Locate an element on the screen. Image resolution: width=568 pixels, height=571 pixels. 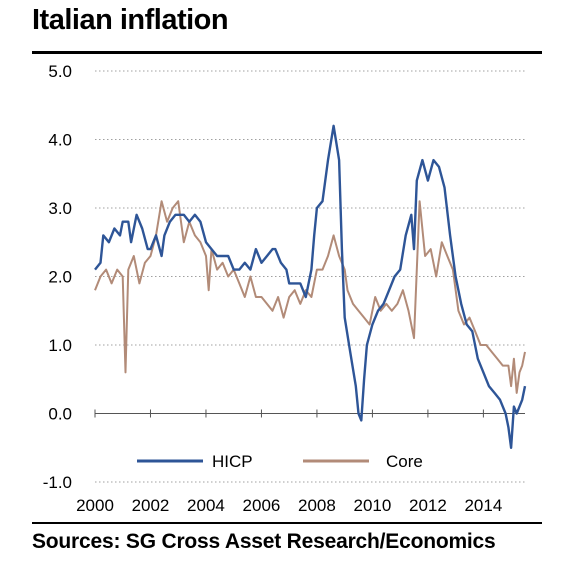
legend: HICP Core is located at coordinates (297, 462).